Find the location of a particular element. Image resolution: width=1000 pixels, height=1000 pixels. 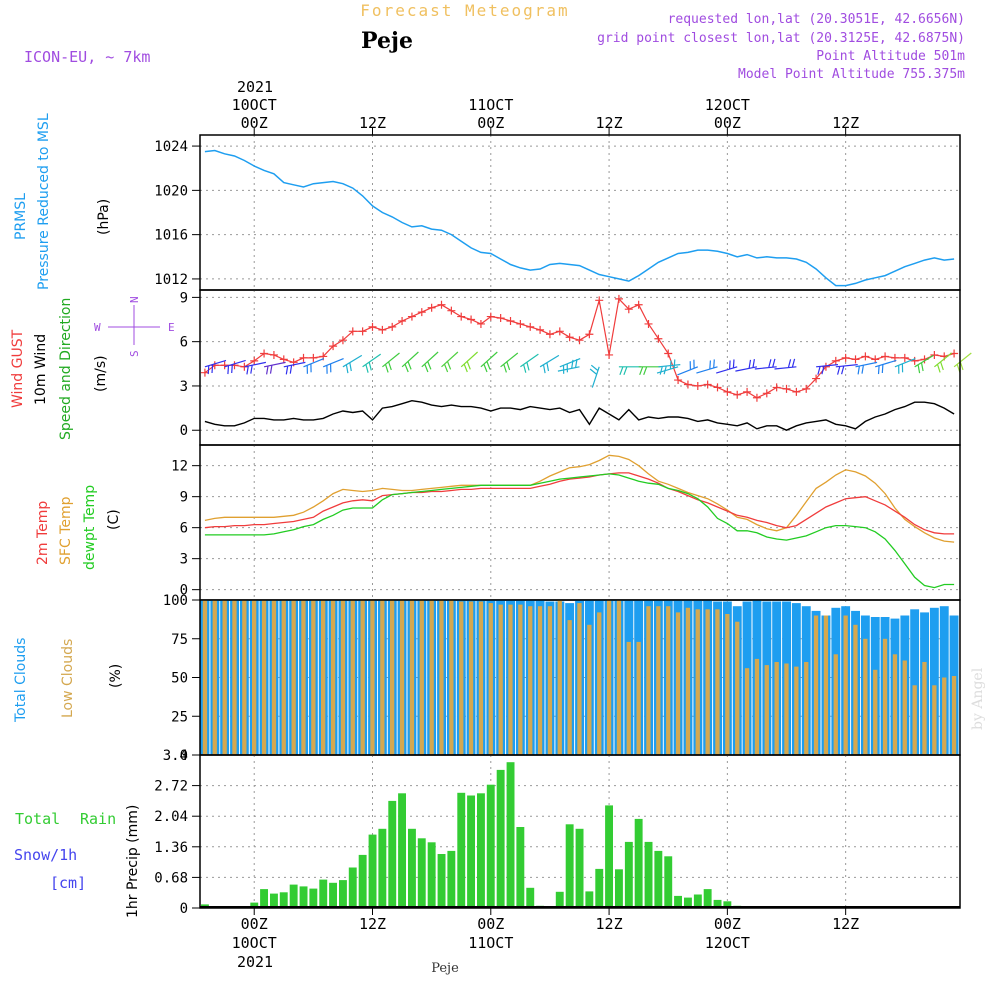

dewpt-line is located at coordinates (579, 531).